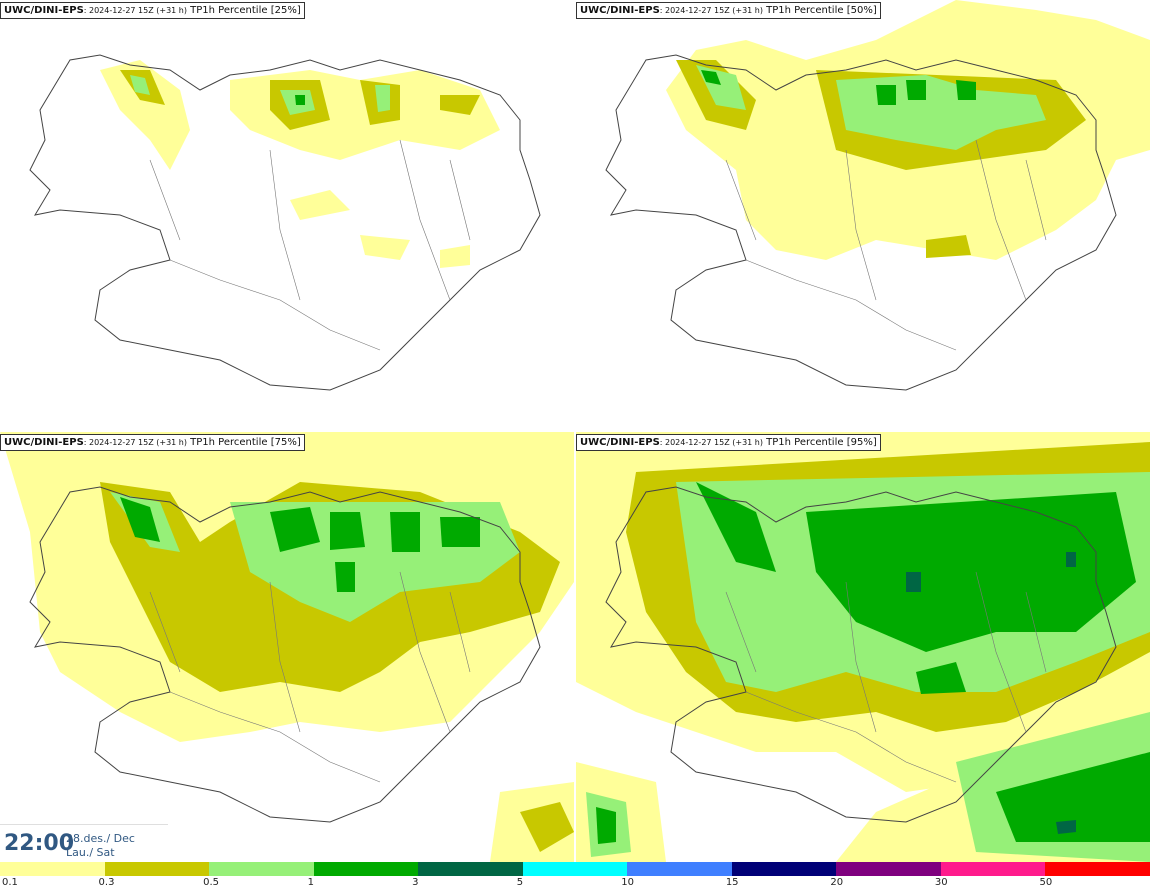 Image resolution: width=1150 pixels, height=891 pixels. What do you see at coordinates (90, 852) in the screenshot?
I see `valid-day: Lau./ Sat` at bounding box center [90, 852].